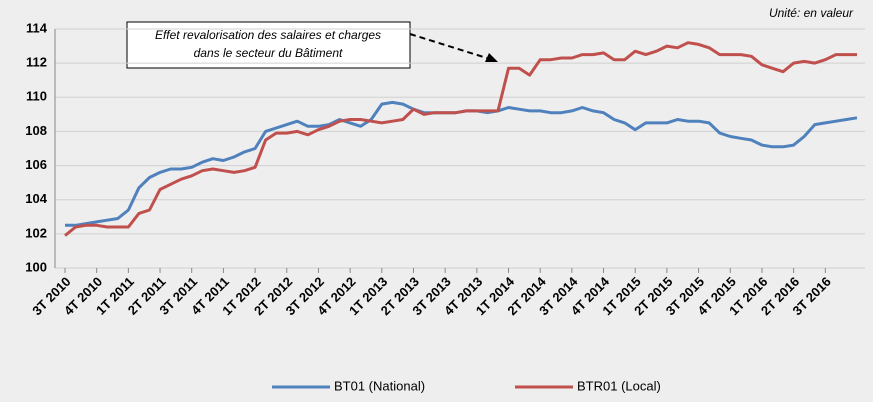 The height and width of the screenshot is (402, 873). I want to click on y-tick-label: 108, so click(36, 130).